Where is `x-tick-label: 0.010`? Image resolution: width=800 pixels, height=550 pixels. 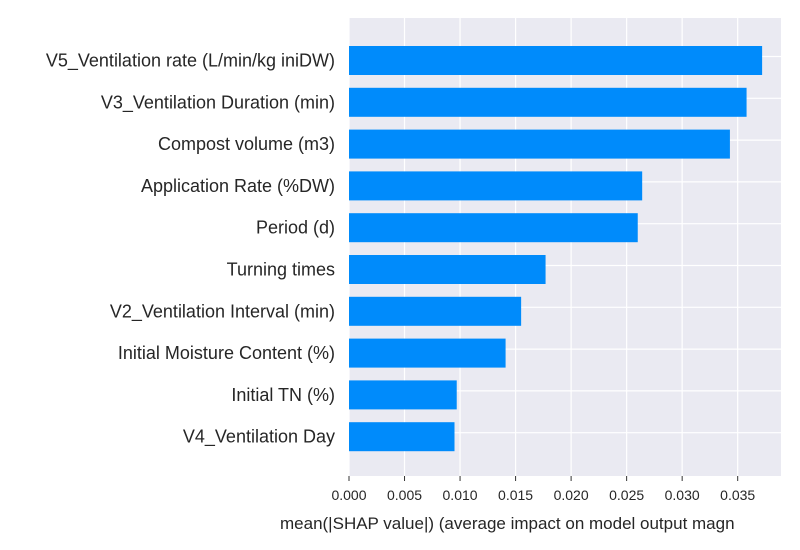
x-tick-label: 0.010 is located at coordinates (460, 495).